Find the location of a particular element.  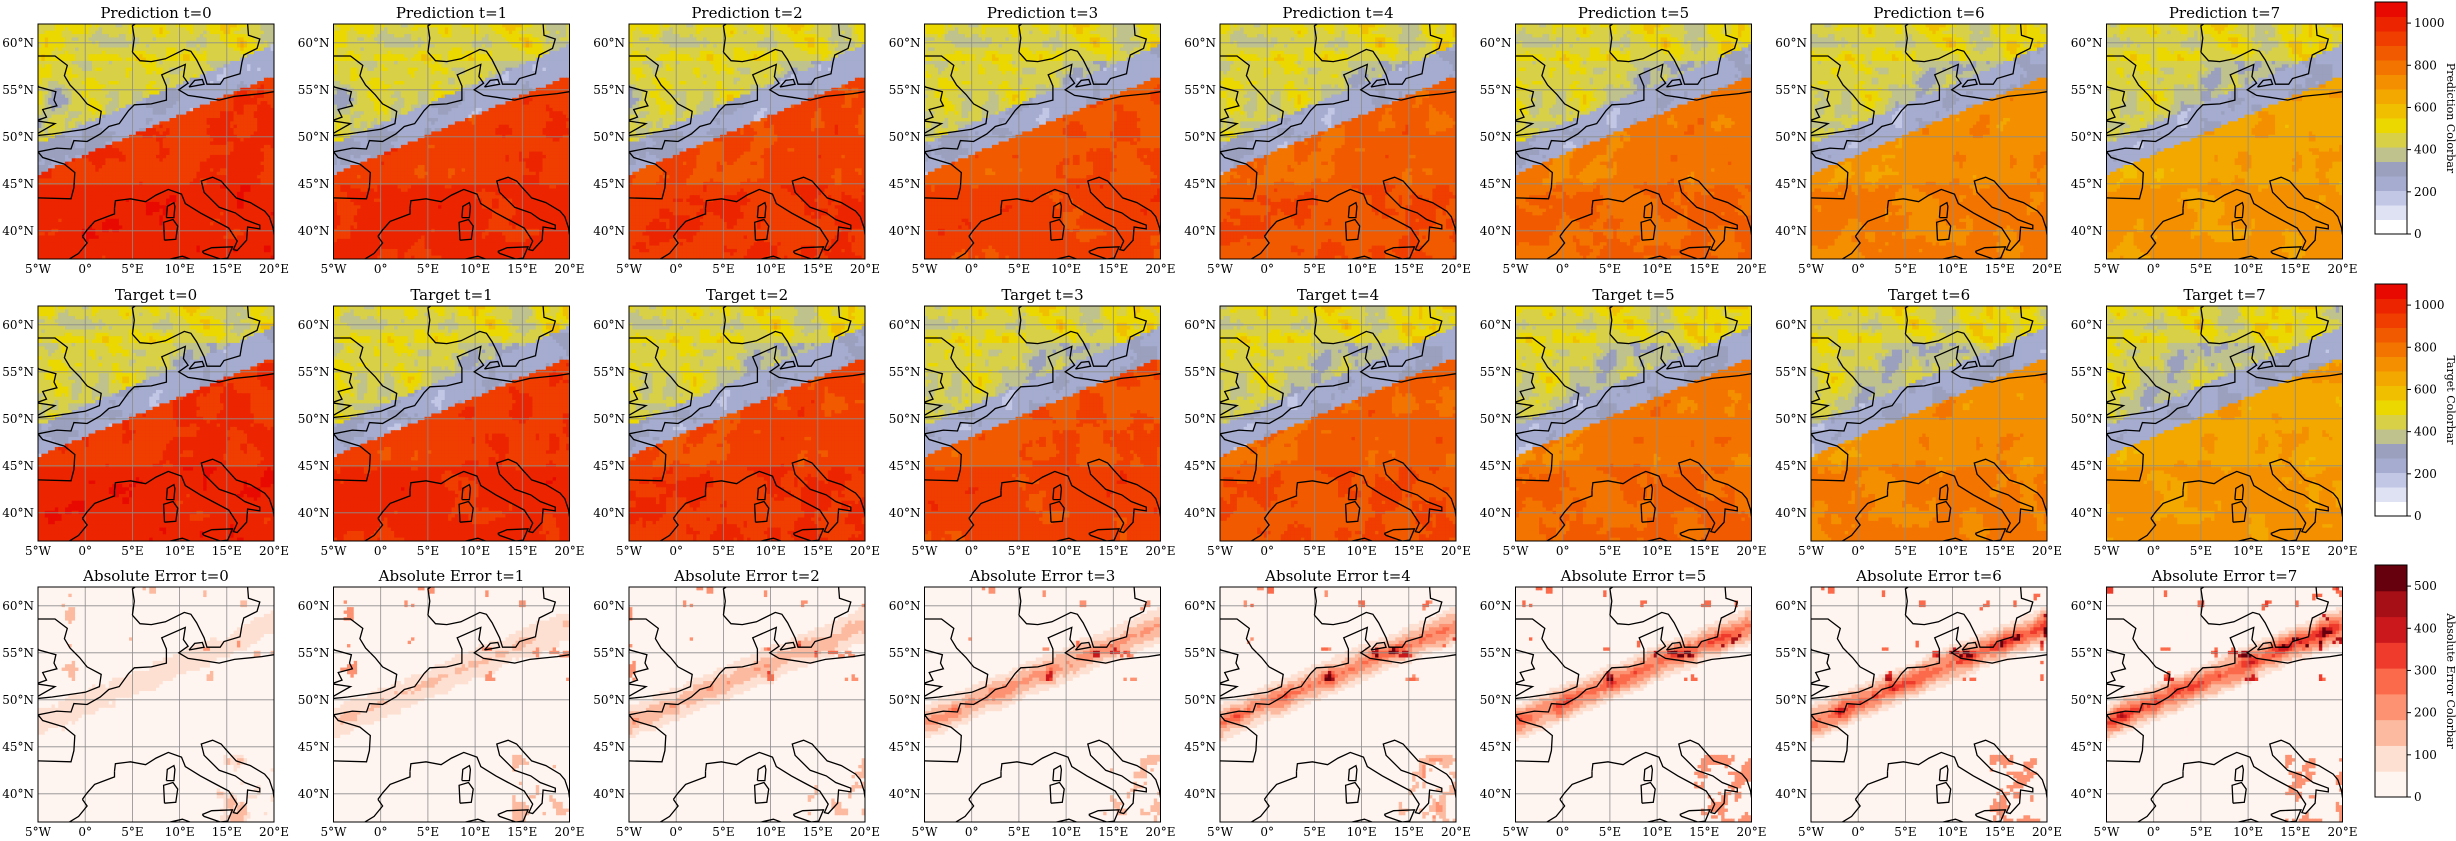

x-tick-label: 15°E is located at coordinates (227, 269).